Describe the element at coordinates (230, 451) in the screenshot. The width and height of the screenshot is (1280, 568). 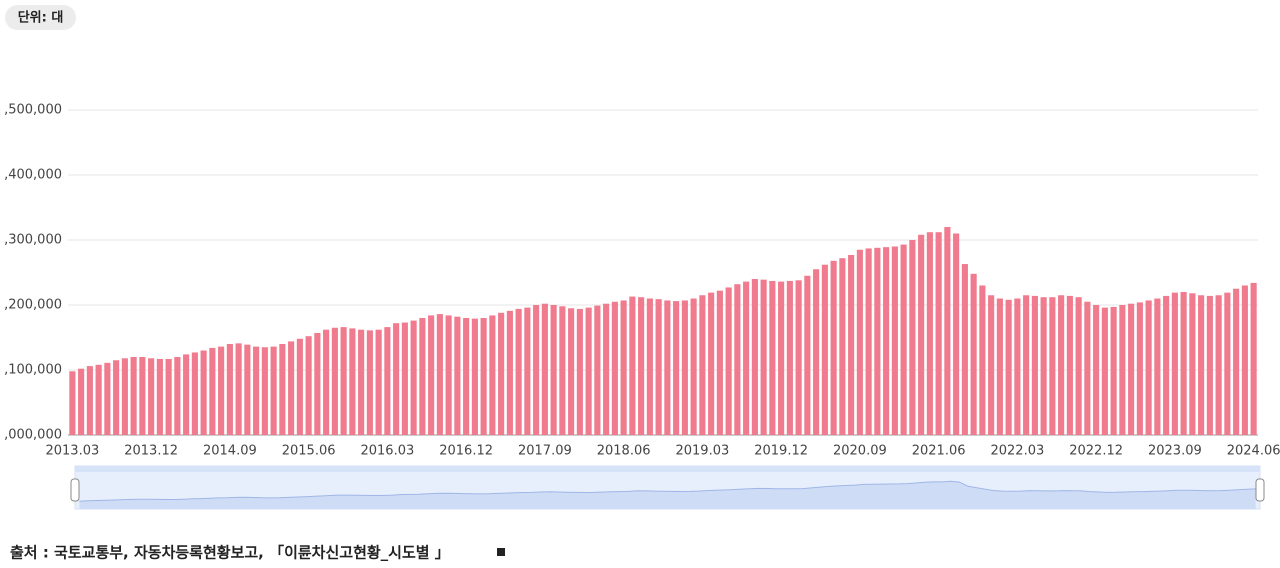
I see `x-tick-label: 2014.09` at that location.